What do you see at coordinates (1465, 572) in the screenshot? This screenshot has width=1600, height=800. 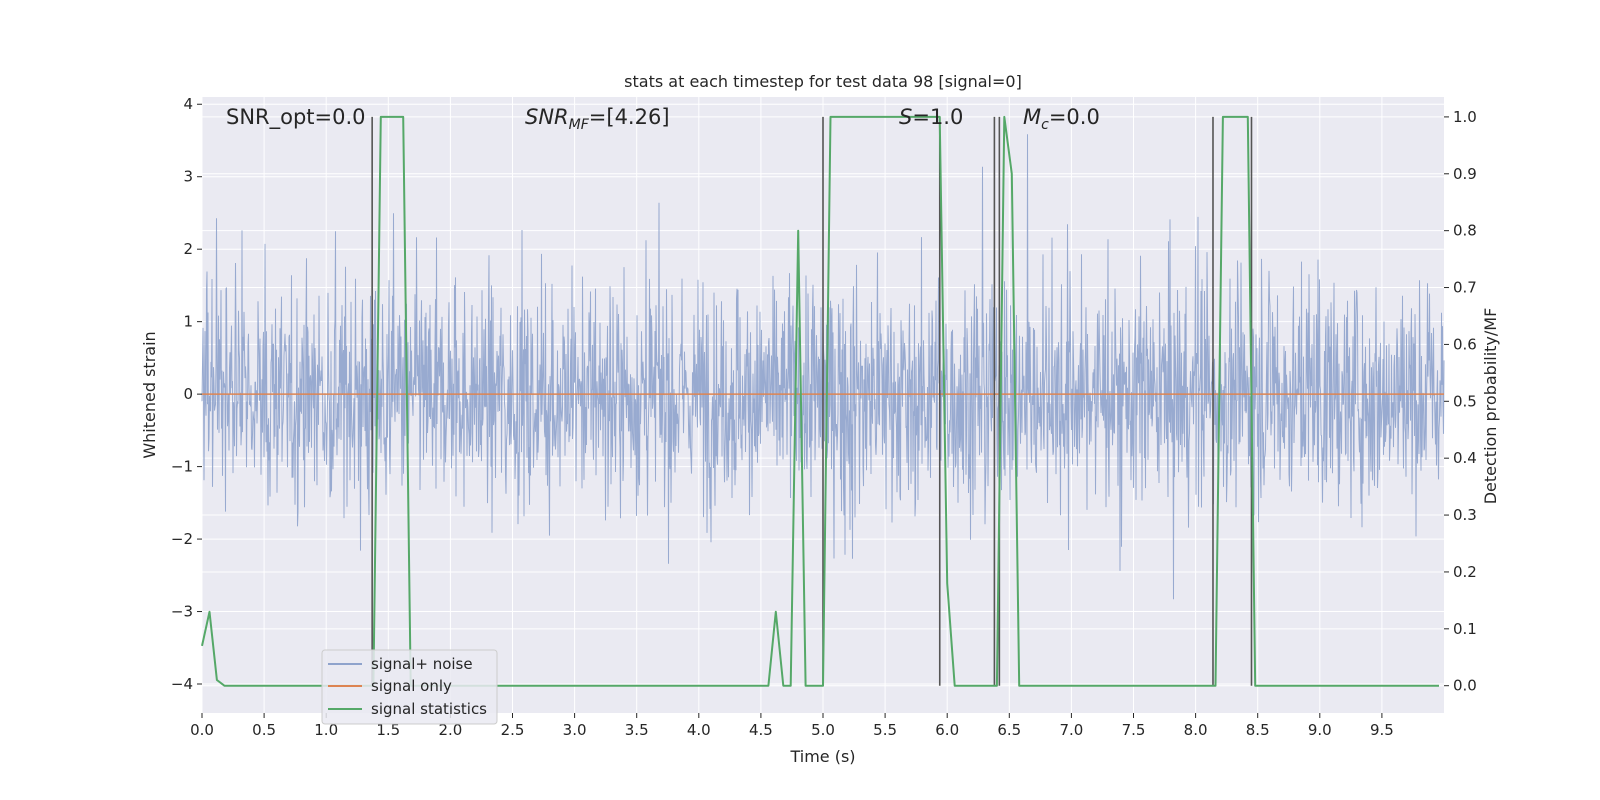 I see `y-right-tick-label: 0.2` at bounding box center [1465, 572].